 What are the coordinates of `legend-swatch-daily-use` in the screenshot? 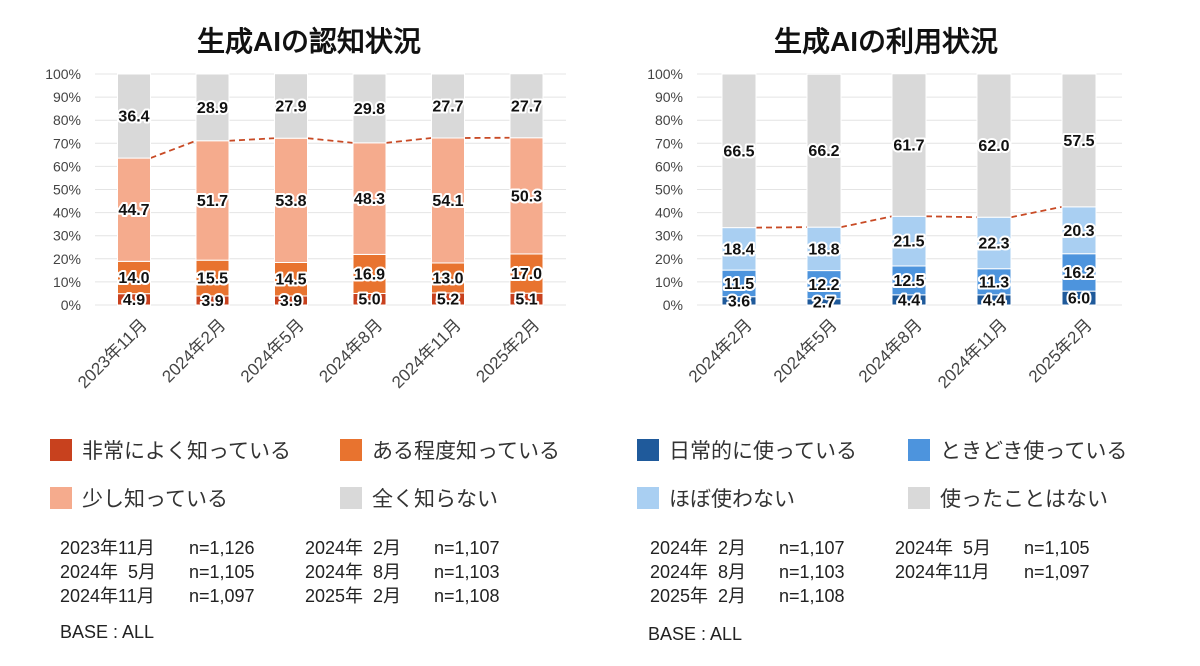 It's located at (648, 450).